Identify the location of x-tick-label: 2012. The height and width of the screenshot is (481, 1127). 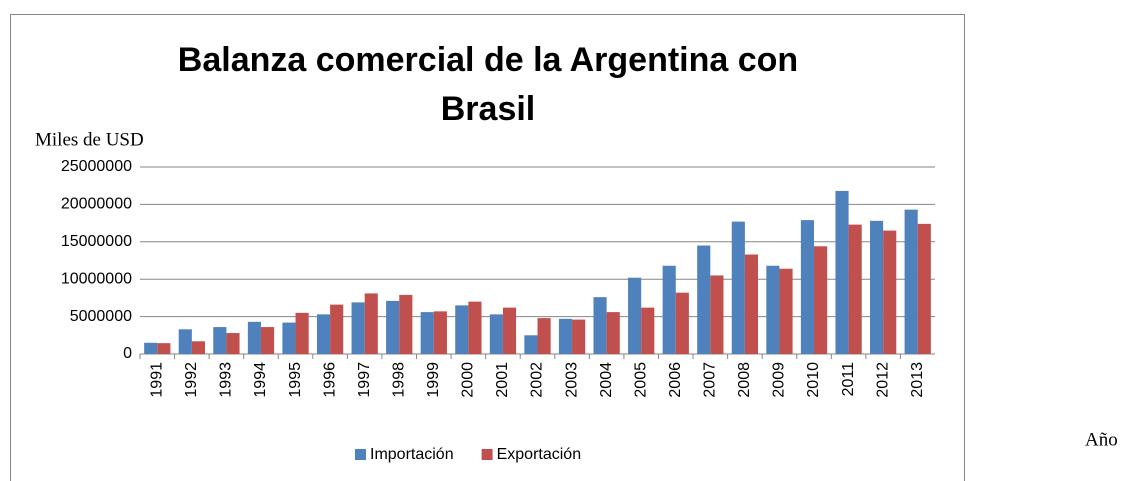
(882, 380).